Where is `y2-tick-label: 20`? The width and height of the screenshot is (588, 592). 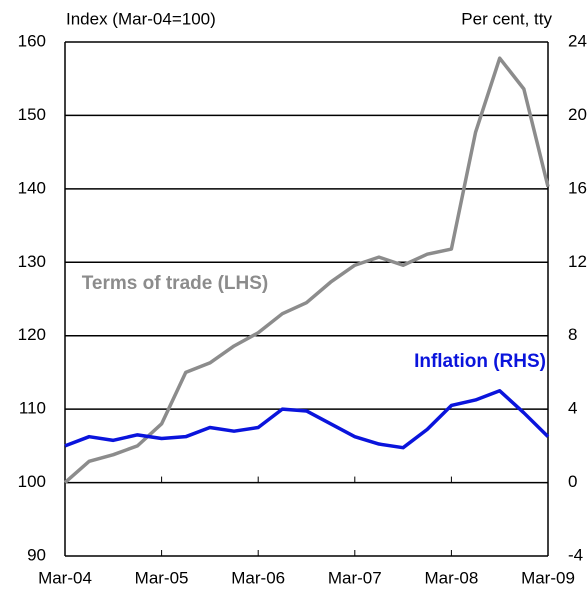
y2-tick-label: 20 is located at coordinates (577, 114).